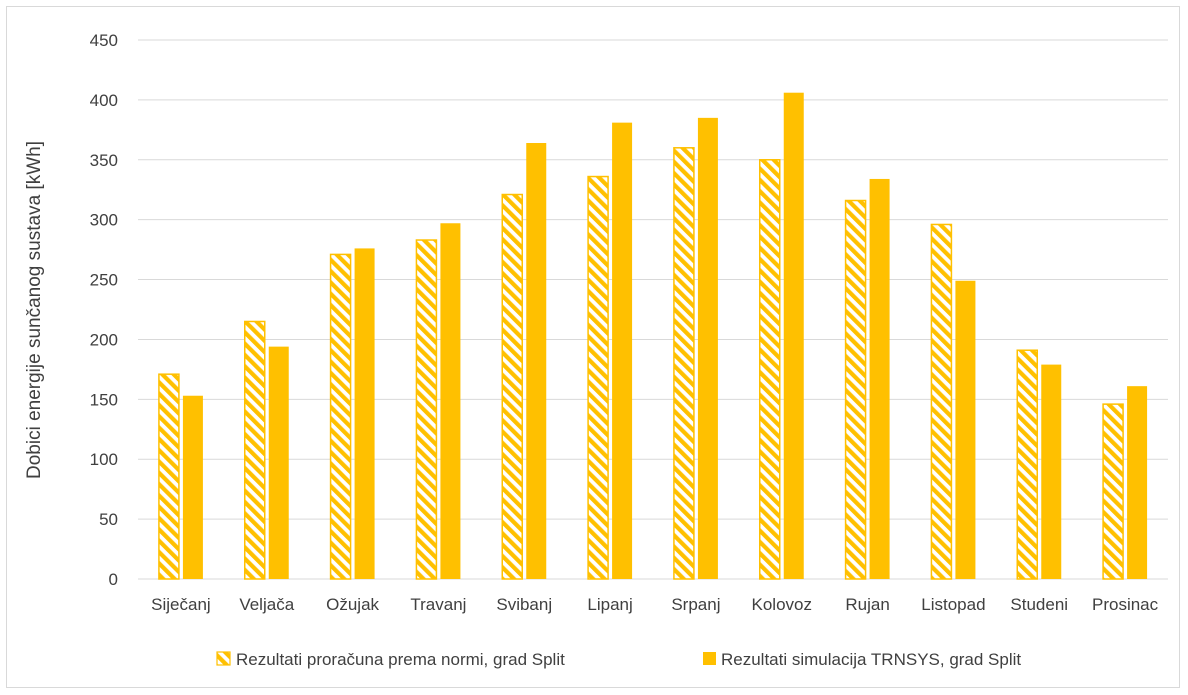 The image size is (1188, 695). What do you see at coordinates (104, 339) in the screenshot?
I see `y-tick-label: 200` at bounding box center [104, 339].